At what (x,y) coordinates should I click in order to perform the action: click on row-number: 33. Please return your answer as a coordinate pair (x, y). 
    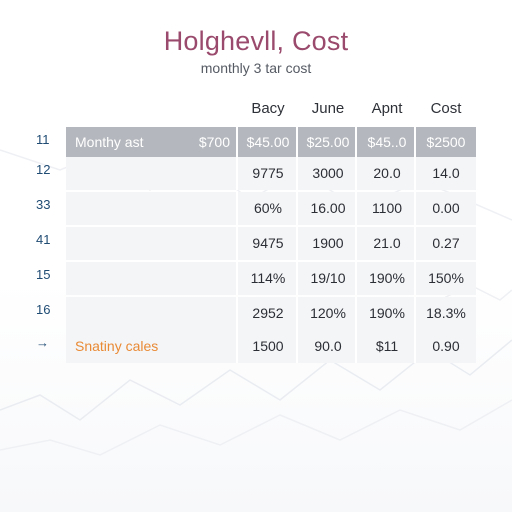
    Looking at the image, I should click on (43, 204).